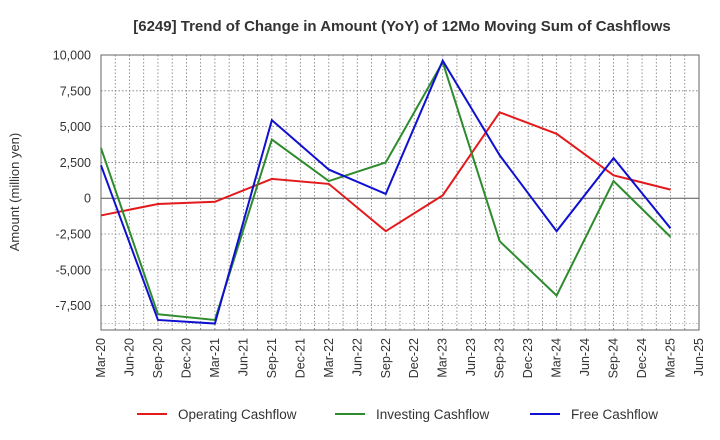 This screenshot has height=440, width=720. What do you see at coordinates (699, 357) in the screenshot?
I see `x-tick-label: Jun-25` at bounding box center [699, 357].